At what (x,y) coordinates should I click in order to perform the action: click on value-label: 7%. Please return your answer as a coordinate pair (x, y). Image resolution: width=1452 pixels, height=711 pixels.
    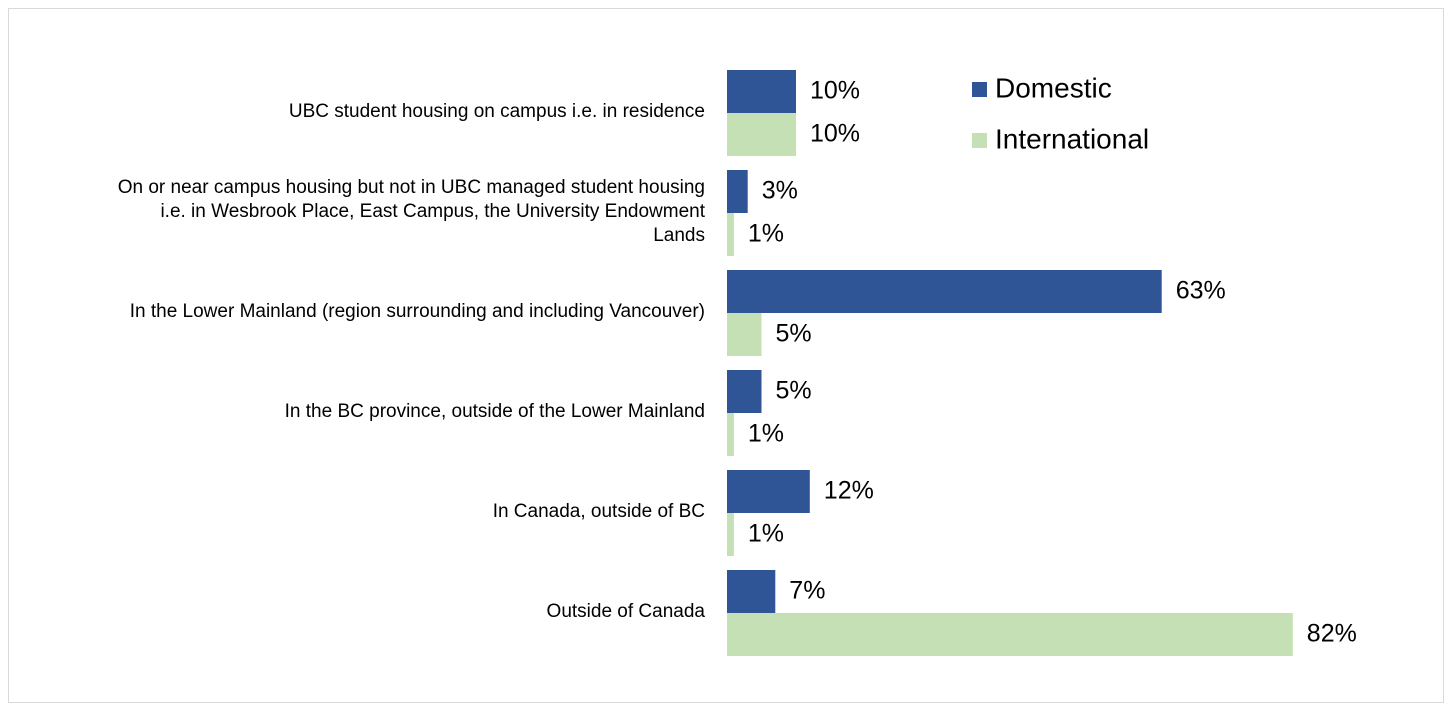
    Looking at the image, I should click on (807, 591).